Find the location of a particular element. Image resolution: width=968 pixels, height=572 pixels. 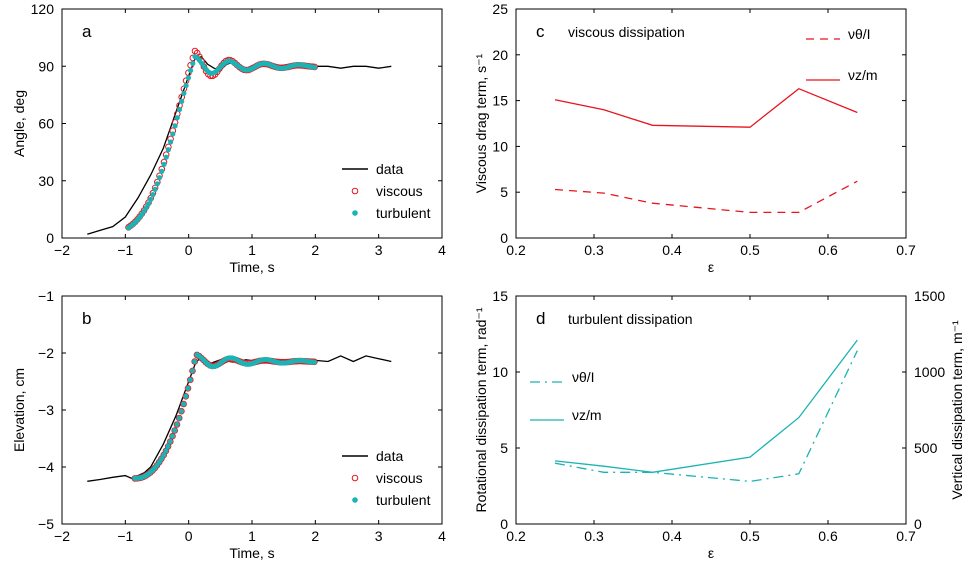

y2-tick-label: 1500 is located at coordinates (929, 296).